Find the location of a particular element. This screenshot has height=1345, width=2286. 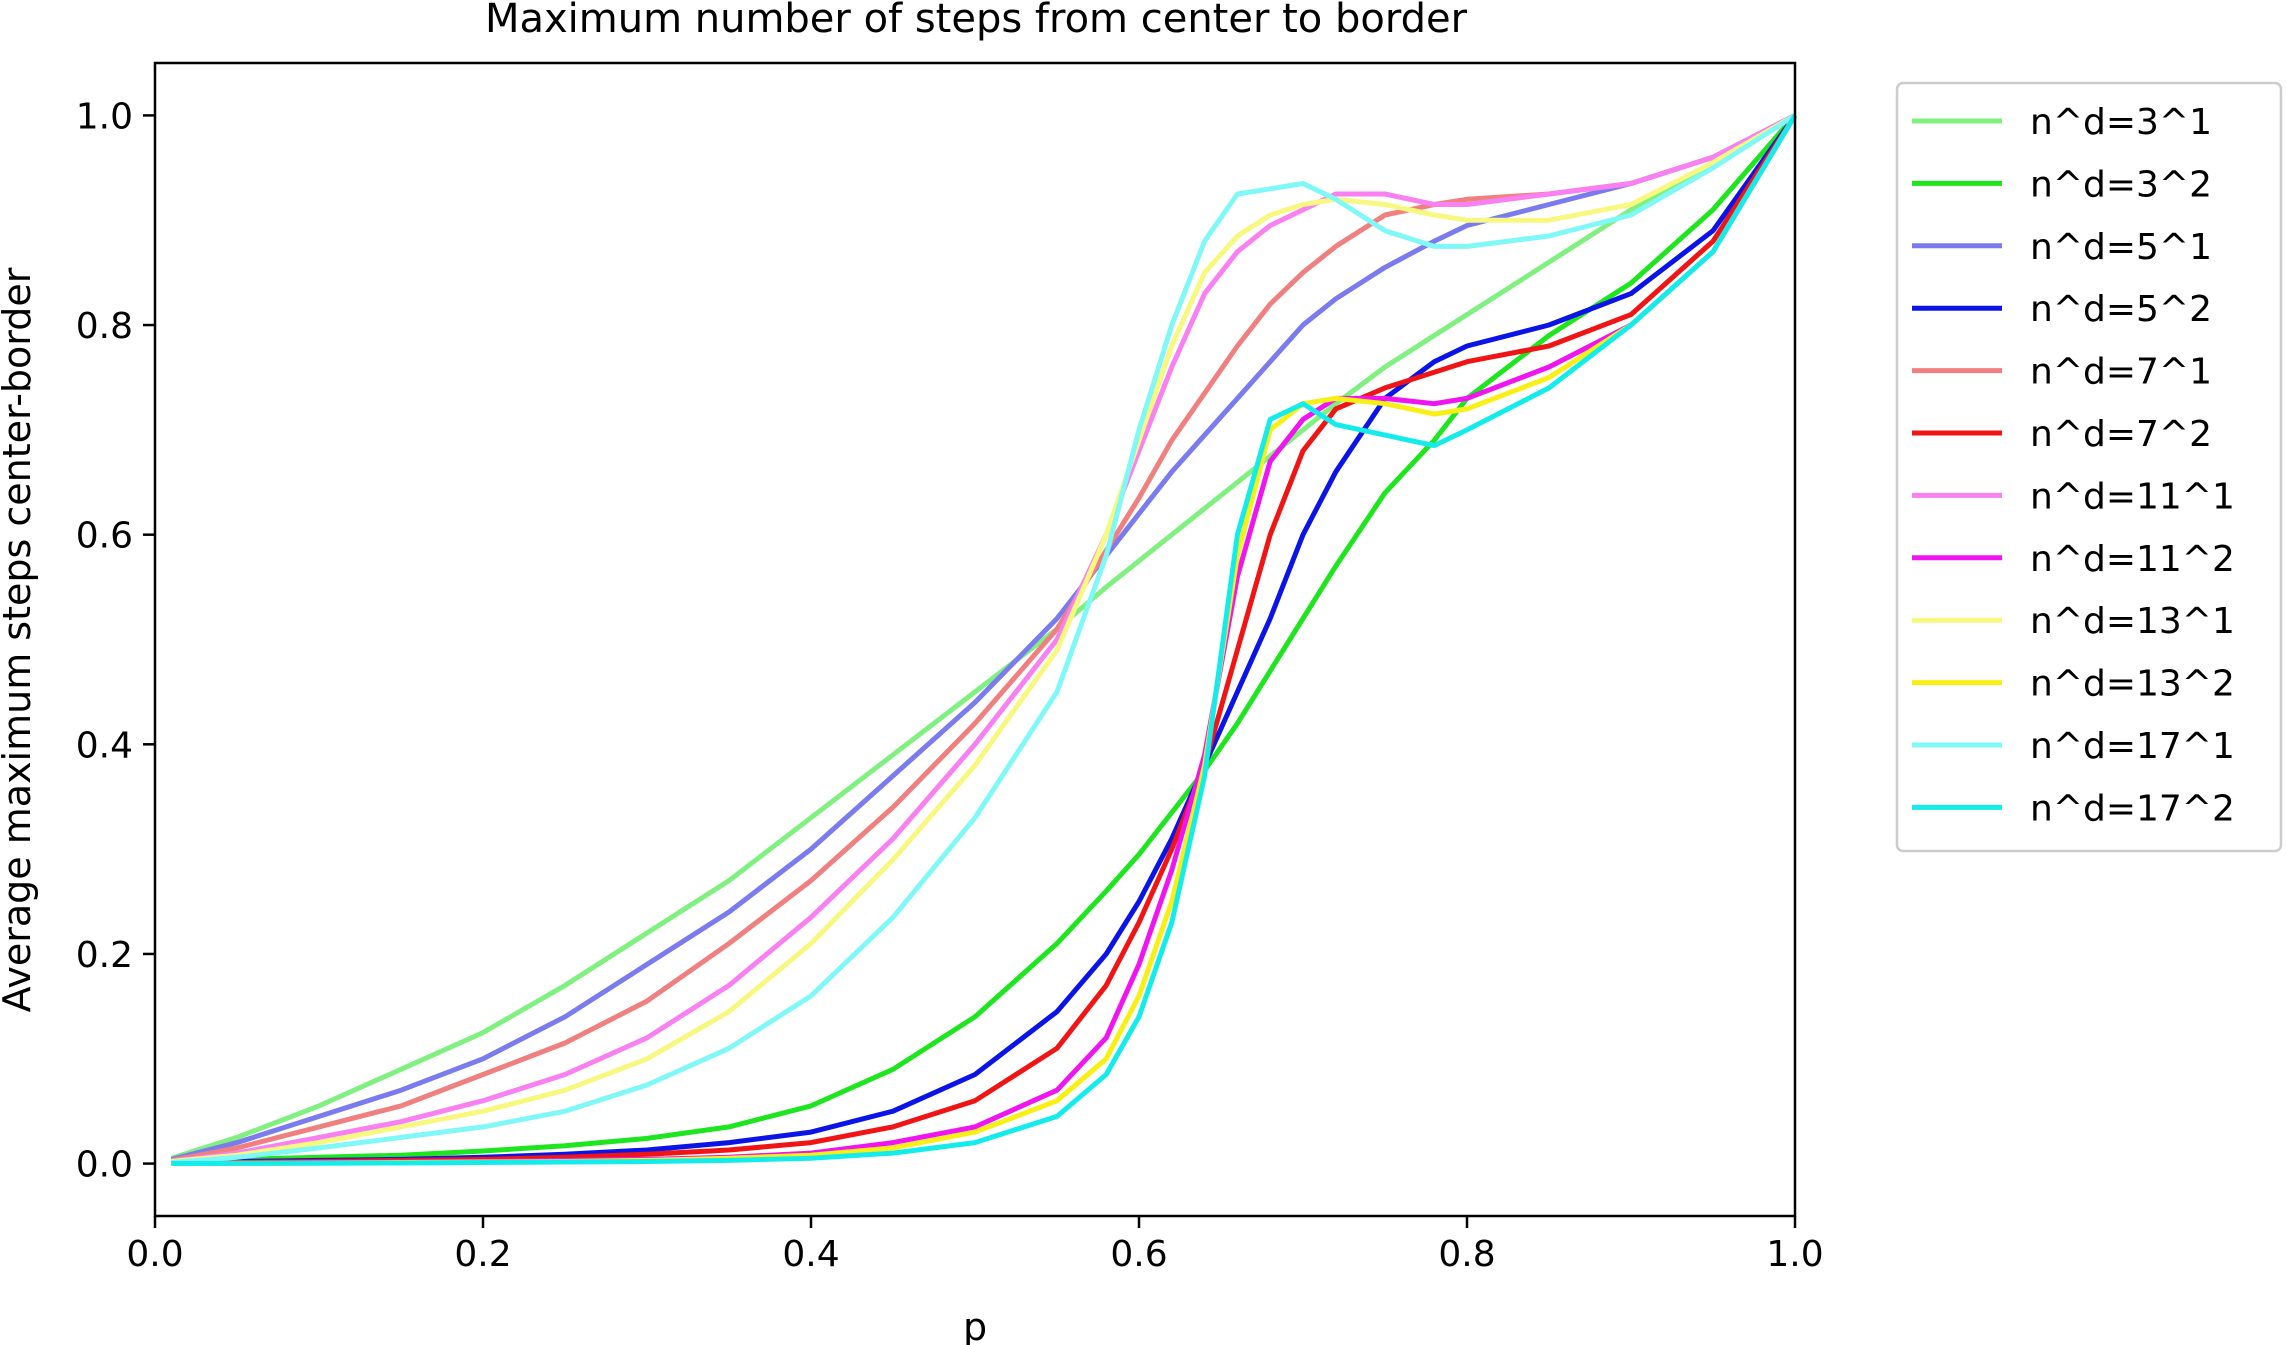

x-tick-label: 1.0 is located at coordinates (1794, 1254).